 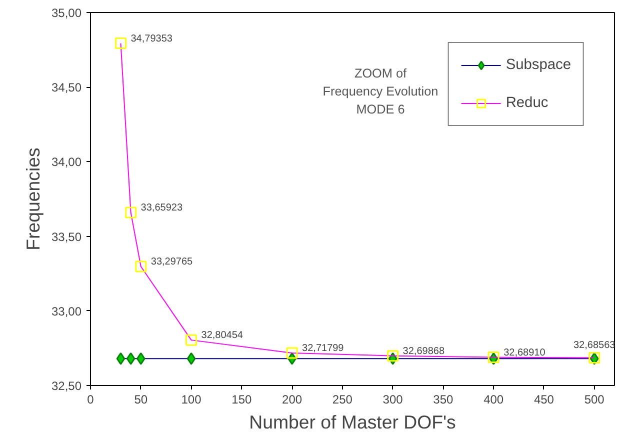 What do you see at coordinates (141, 399) in the screenshot?
I see `x-tick-label: 50` at bounding box center [141, 399].